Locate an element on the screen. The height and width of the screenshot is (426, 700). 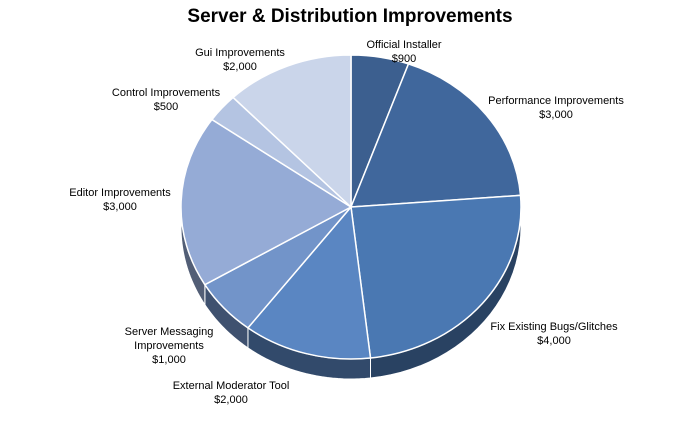
pie-slice-gui-improvements is located at coordinates (291, 131).